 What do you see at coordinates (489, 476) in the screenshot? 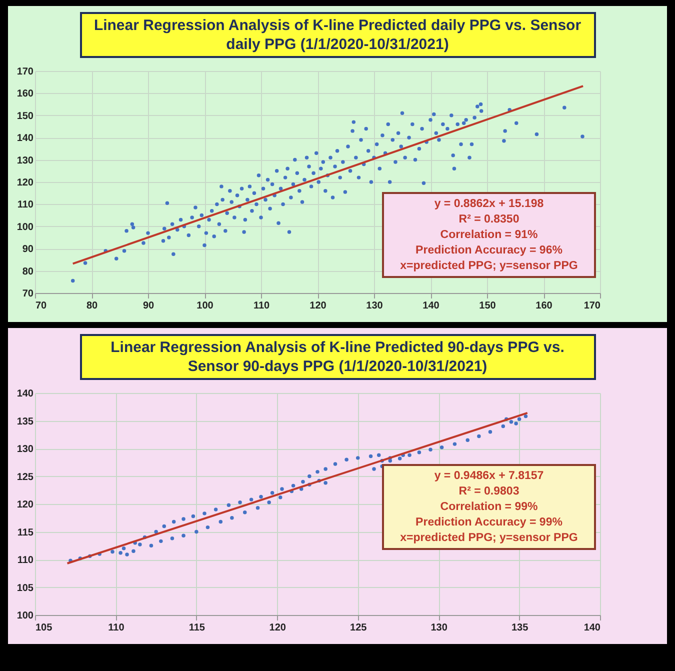
I see `annotation: y = 0.9486x + 7.8157` at bounding box center [489, 476].